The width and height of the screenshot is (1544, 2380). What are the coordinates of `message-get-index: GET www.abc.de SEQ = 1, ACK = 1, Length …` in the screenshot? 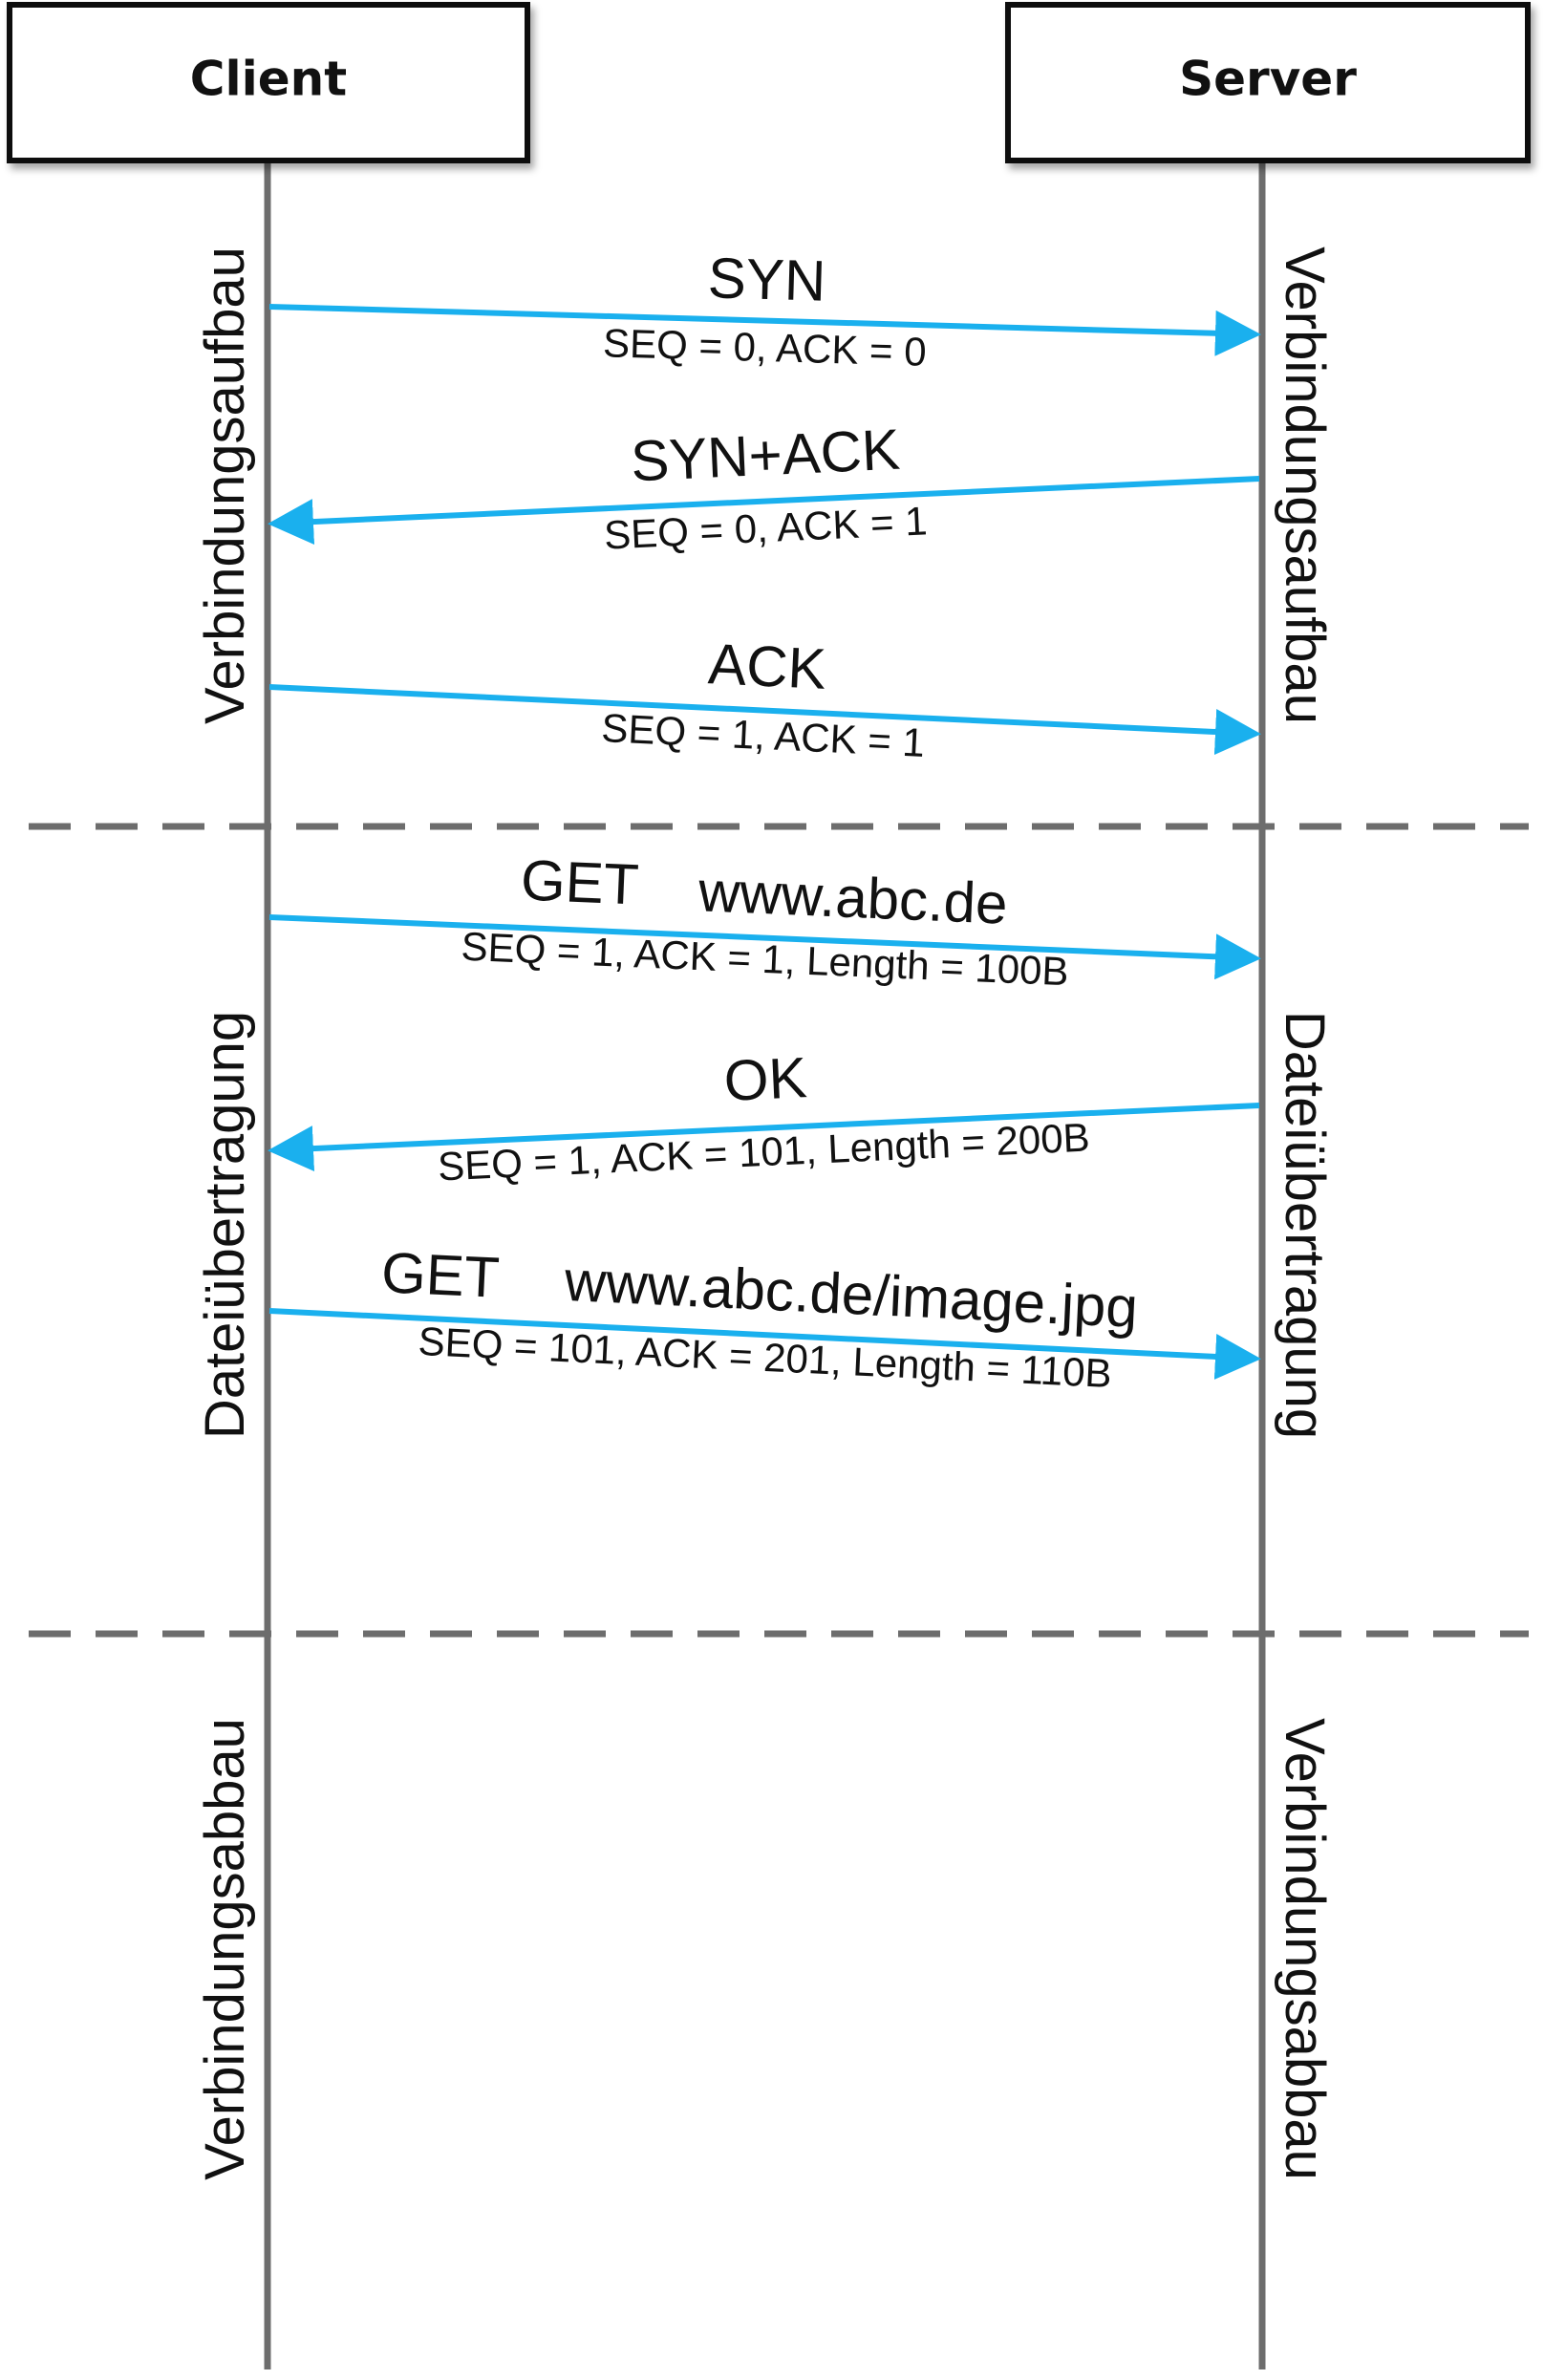 It's located at (764, 920).